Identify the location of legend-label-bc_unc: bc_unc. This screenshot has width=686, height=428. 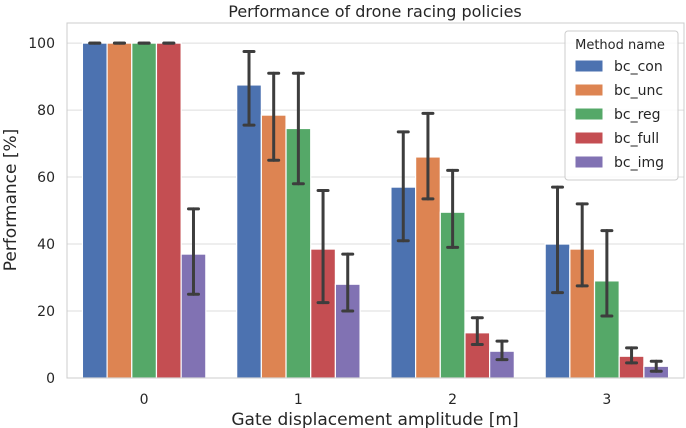
(638, 91).